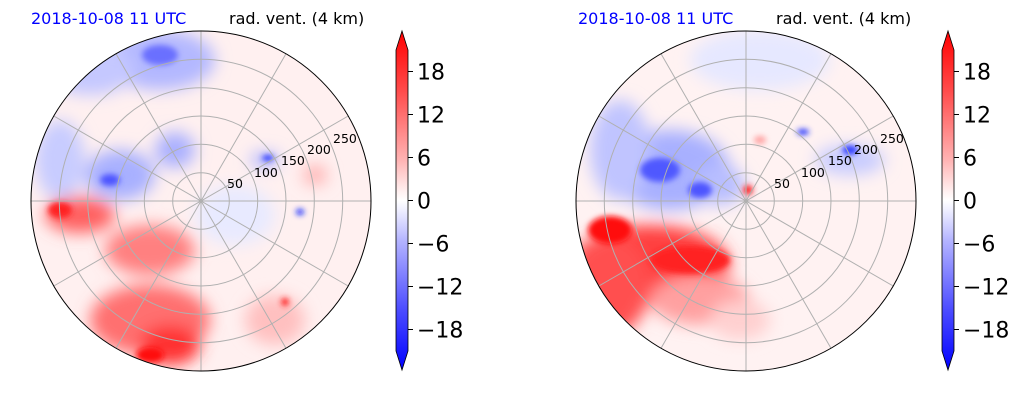 The height and width of the screenshot is (405, 1028). I want to click on left-ring-labels: 50 100 150 200 250, so click(292, 161).